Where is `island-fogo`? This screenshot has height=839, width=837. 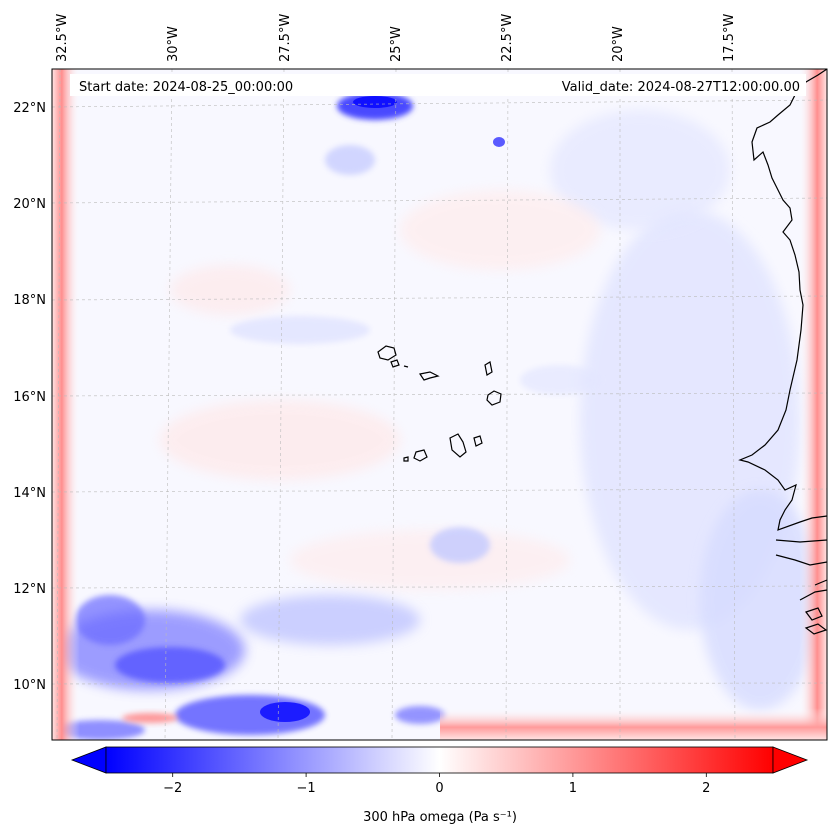 island-fogo is located at coordinates (420, 455).